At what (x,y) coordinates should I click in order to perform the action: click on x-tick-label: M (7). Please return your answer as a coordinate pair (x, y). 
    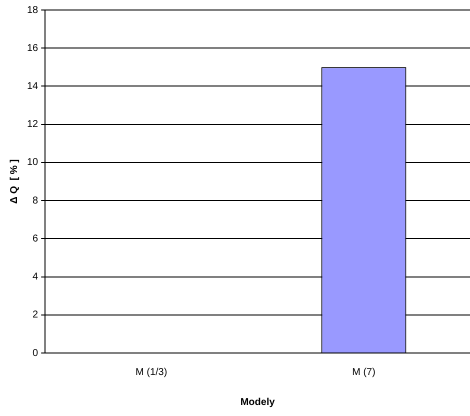
    Looking at the image, I should click on (364, 372).